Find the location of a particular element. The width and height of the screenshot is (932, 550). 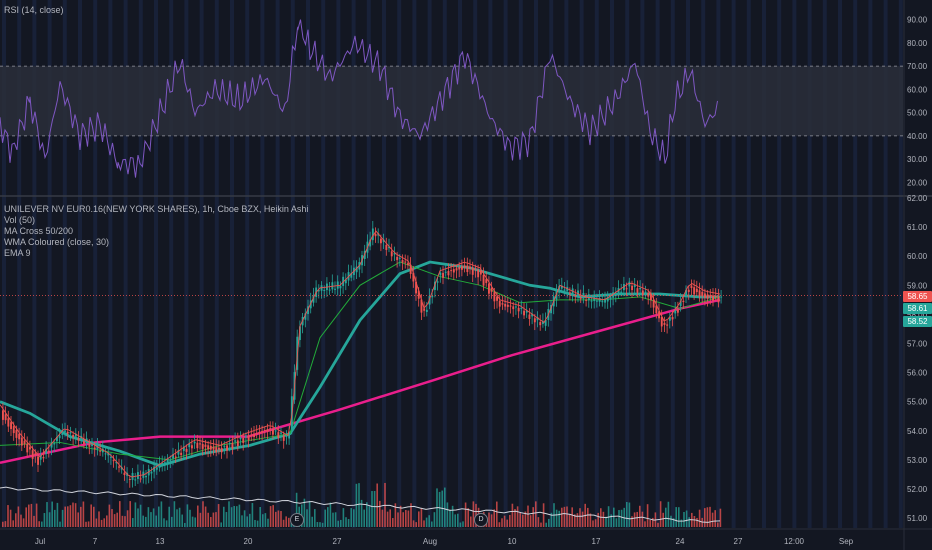

price-axis-tick: 52.00 is located at coordinates (917, 489).